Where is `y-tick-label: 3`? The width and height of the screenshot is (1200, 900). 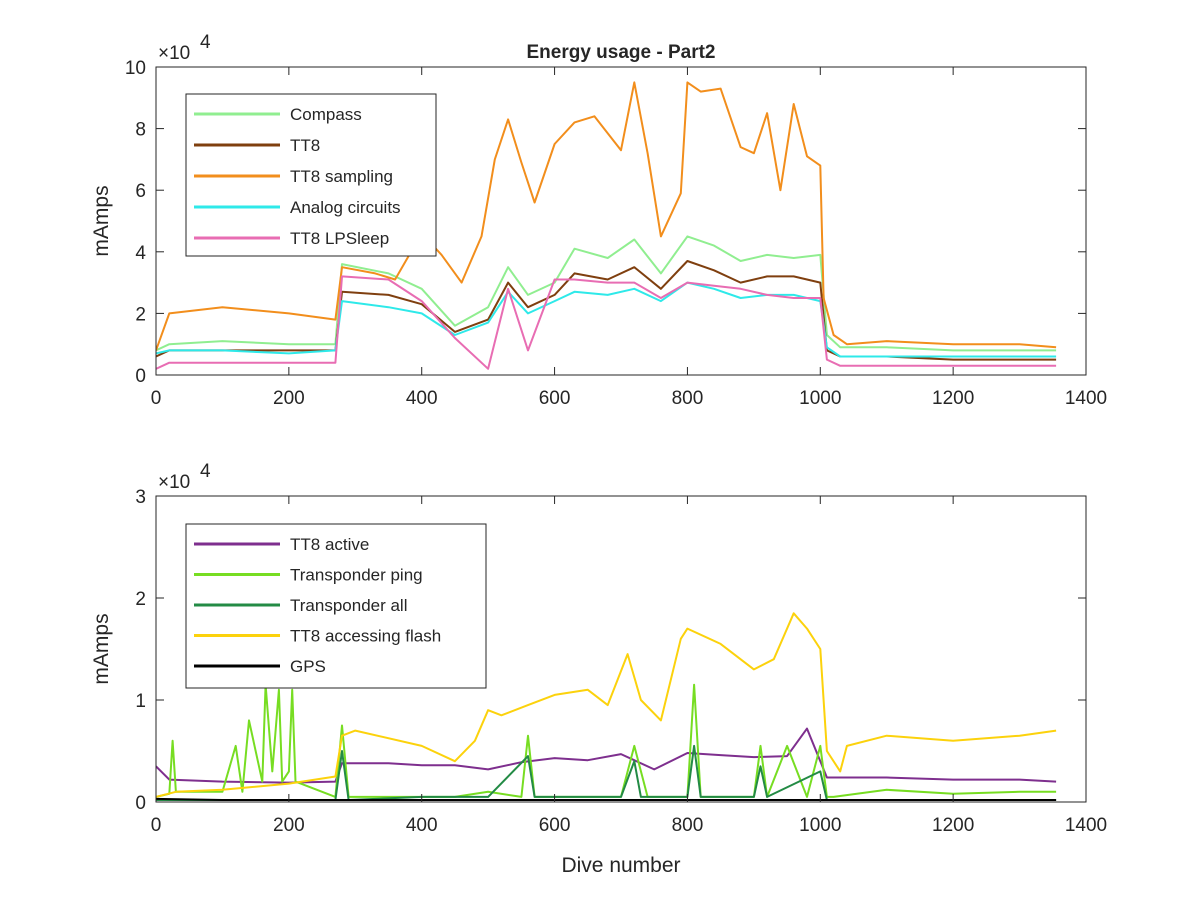 y-tick-label: 3 is located at coordinates (140, 497).